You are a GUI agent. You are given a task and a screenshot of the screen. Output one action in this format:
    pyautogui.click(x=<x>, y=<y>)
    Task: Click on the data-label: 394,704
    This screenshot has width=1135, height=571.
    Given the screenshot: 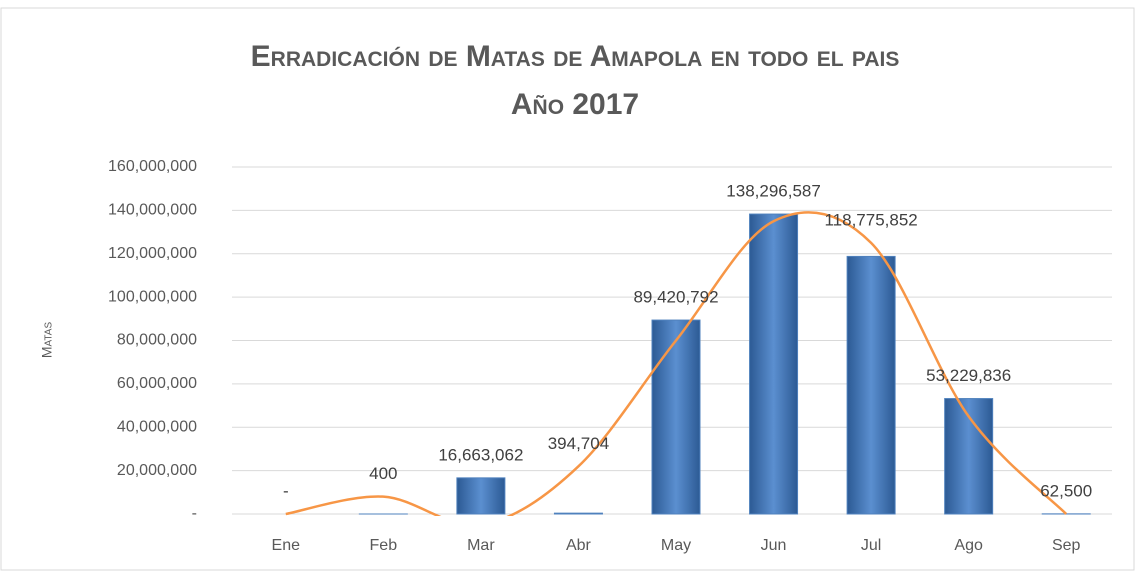 What is the action you would take?
    pyautogui.click(x=578, y=443)
    